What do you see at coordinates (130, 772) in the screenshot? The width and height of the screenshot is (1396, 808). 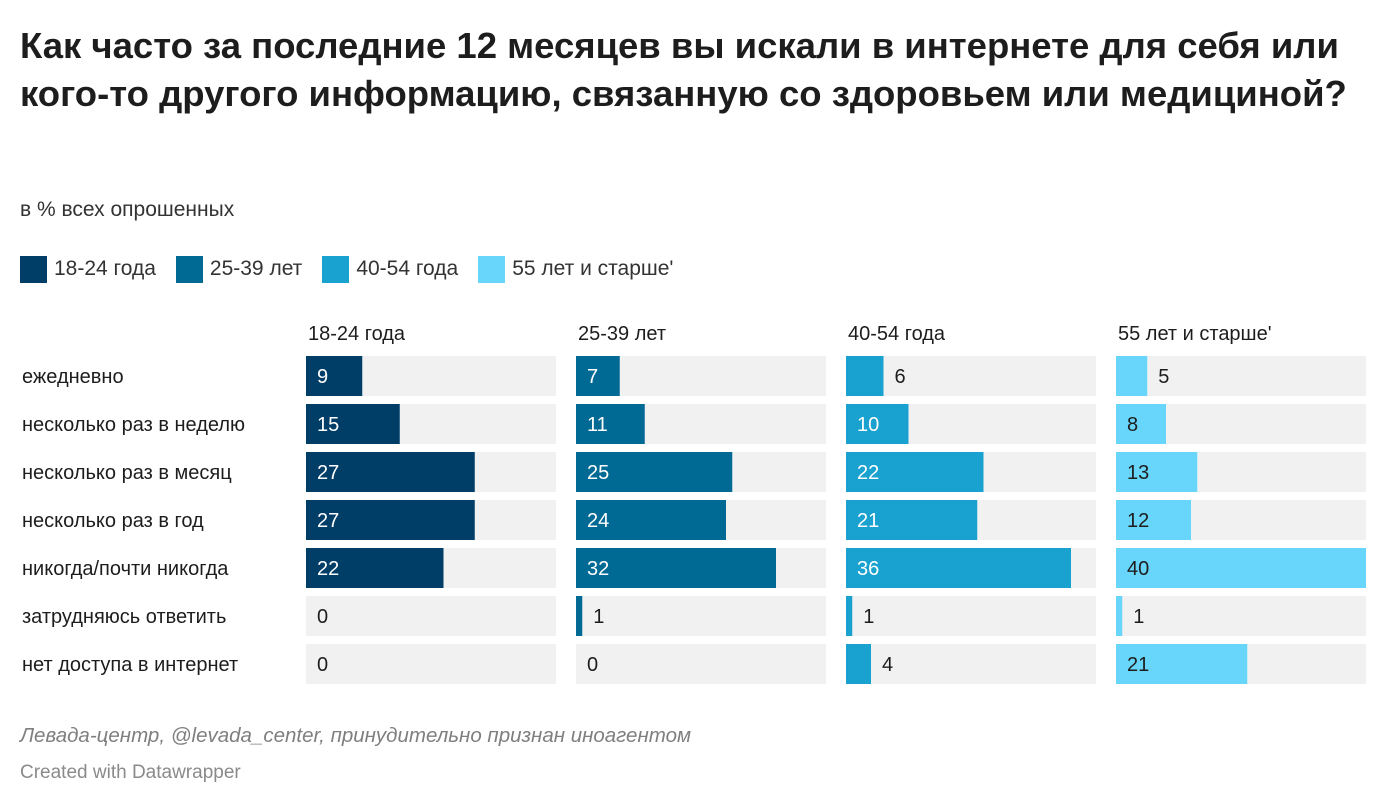 I see `credit-note: Created with Datawrapper` at bounding box center [130, 772].